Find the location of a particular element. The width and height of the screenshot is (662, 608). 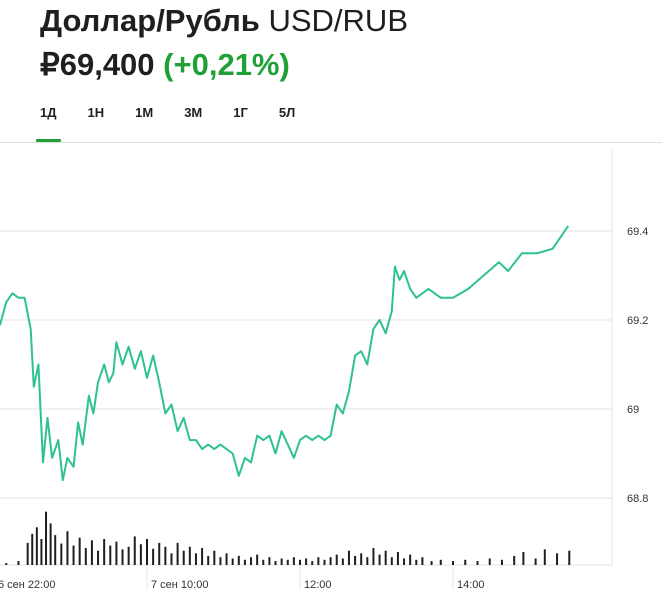

x-tick-label: 12:00 is located at coordinates (318, 585).